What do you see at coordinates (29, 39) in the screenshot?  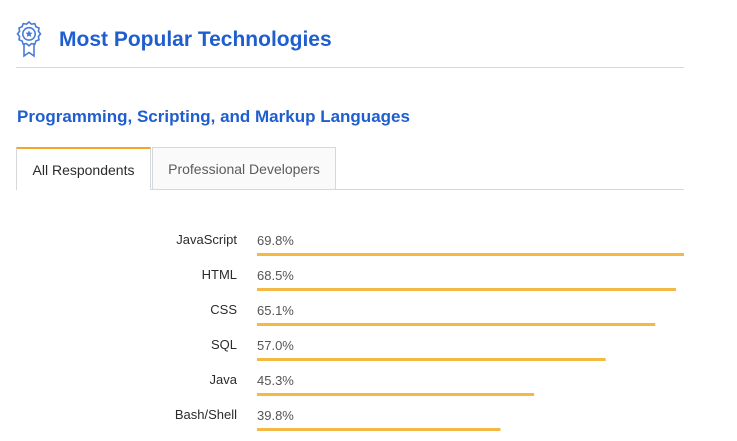 I see `award-badge-icon` at bounding box center [29, 39].